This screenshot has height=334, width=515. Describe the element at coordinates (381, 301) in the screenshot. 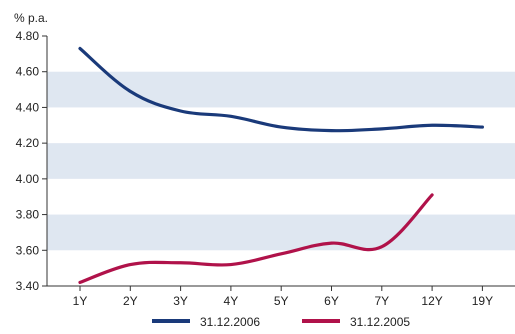

I see `x-tick-label: 7Y` at that location.